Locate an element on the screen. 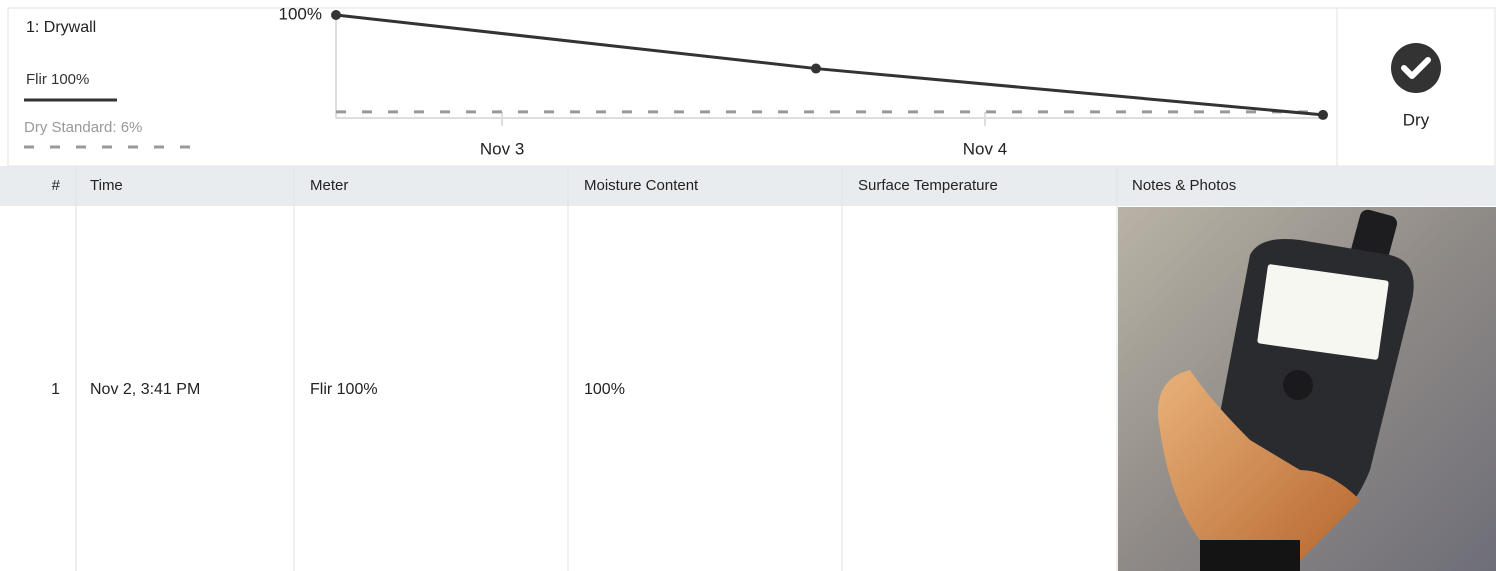 Image resolution: width=1496 pixels, height=571 pixels. column-header: # is located at coordinates (56, 185).